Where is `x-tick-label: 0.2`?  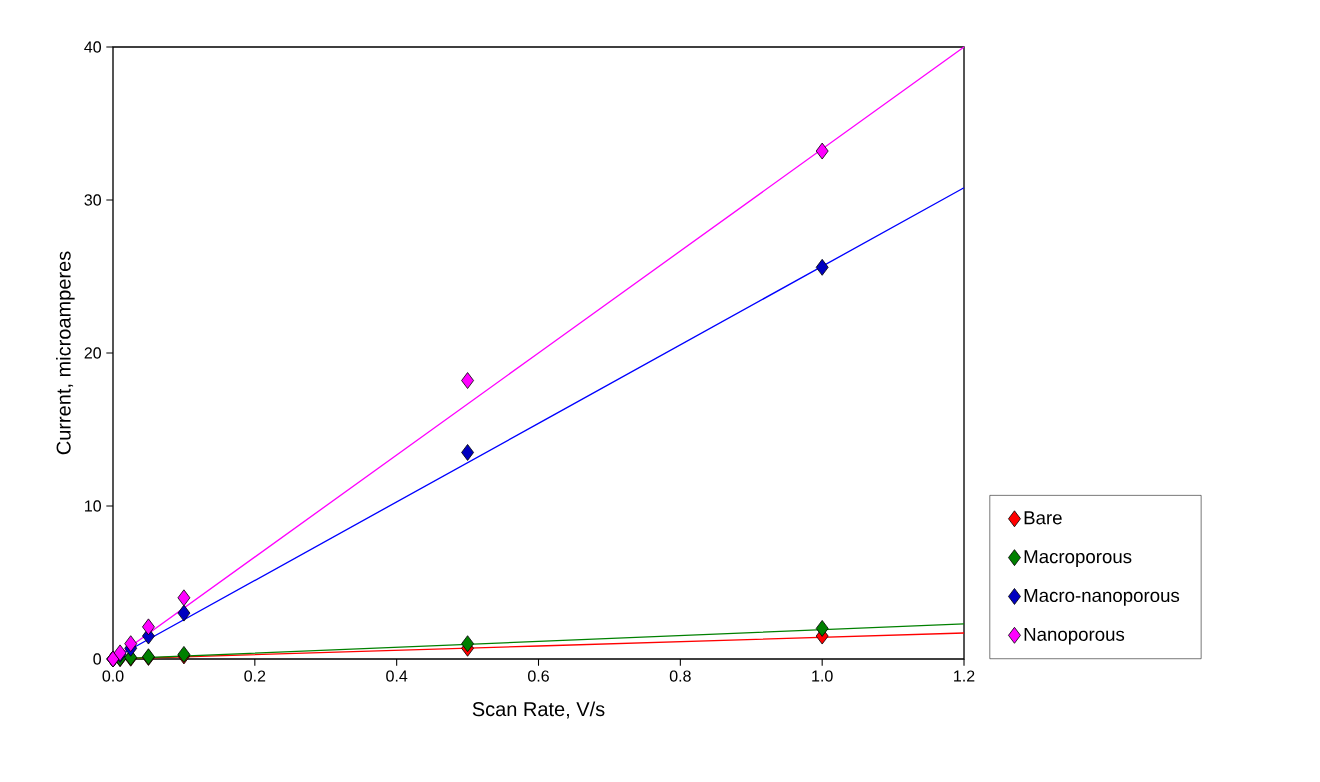
x-tick-label: 0.2 is located at coordinates (255, 676).